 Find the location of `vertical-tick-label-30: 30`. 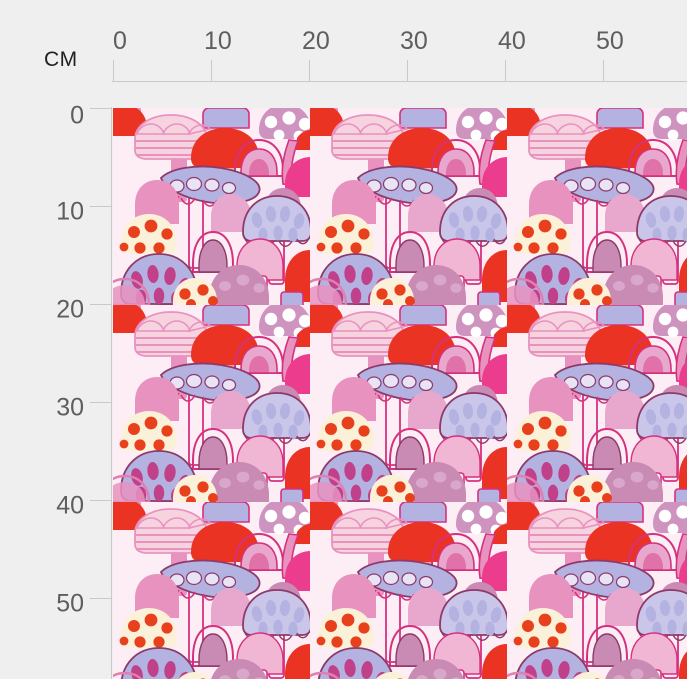

vertical-tick-label-30: 30 is located at coordinates (70, 407).